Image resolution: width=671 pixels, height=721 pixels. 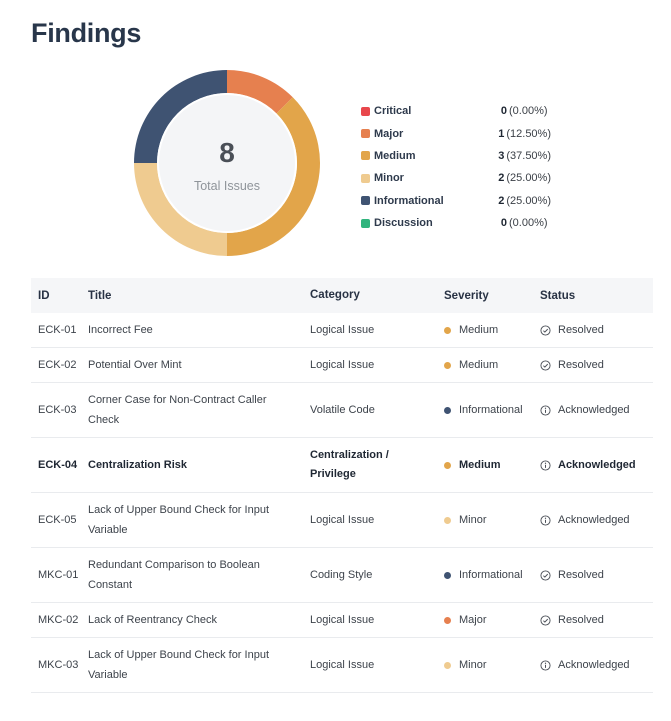 I want to click on legend-percent: (12.50%), so click(x=528, y=133).